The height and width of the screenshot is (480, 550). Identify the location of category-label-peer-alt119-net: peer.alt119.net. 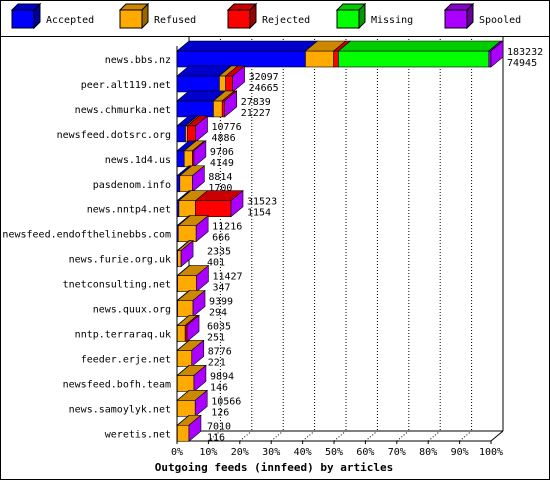
(126, 85).